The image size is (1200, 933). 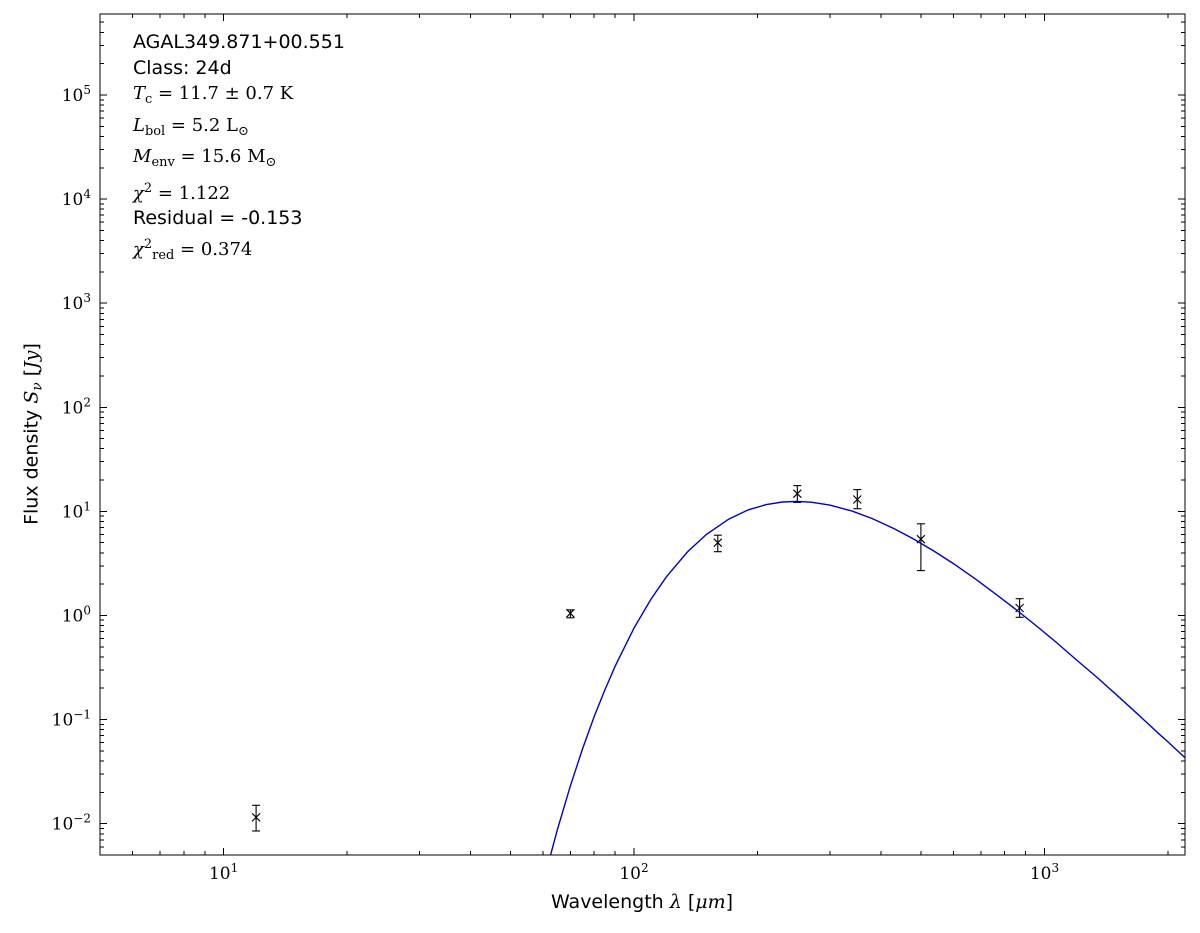 I want to click on annotation-line-1: AGAL349.871+00.551, so click(x=239, y=43).